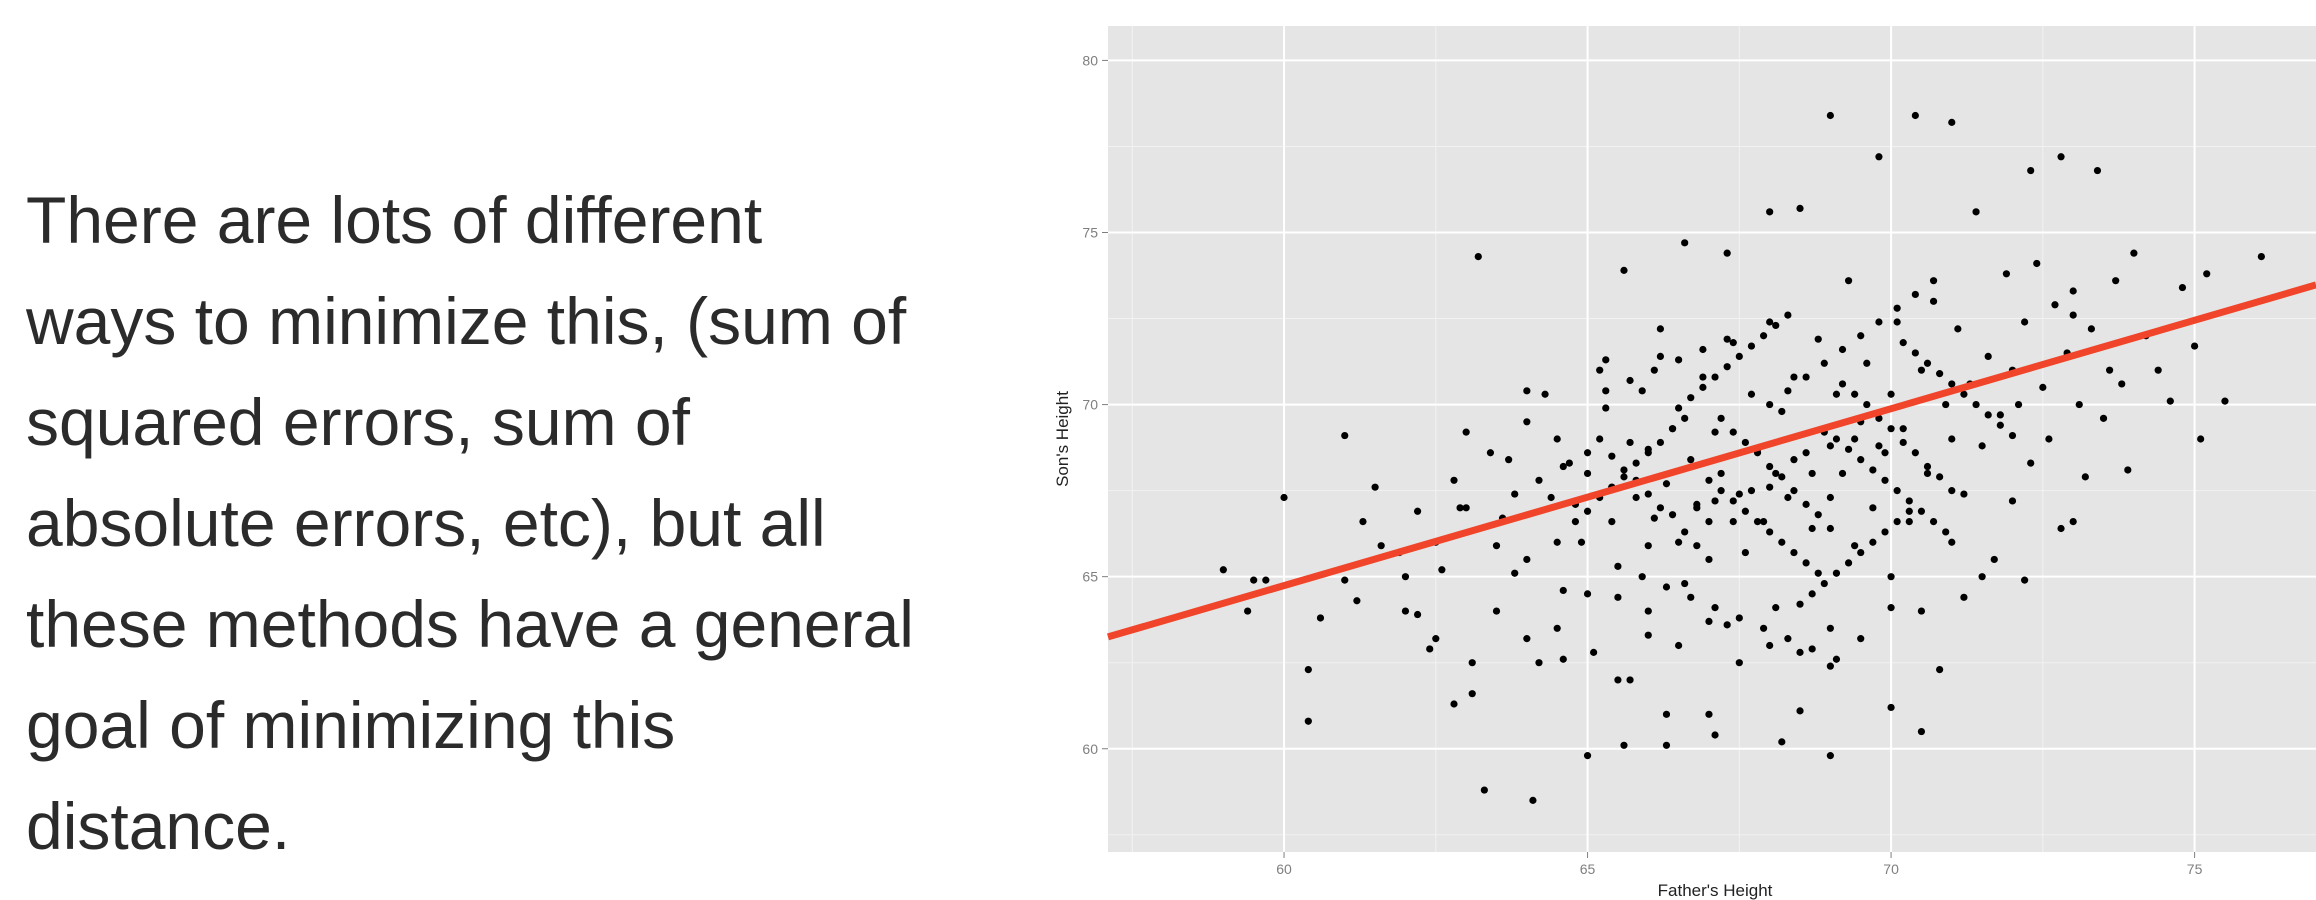  What do you see at coordinates (158, 826) in the screenshot?
I see `body-text-line: distance.` at bounding box center [158, 826].